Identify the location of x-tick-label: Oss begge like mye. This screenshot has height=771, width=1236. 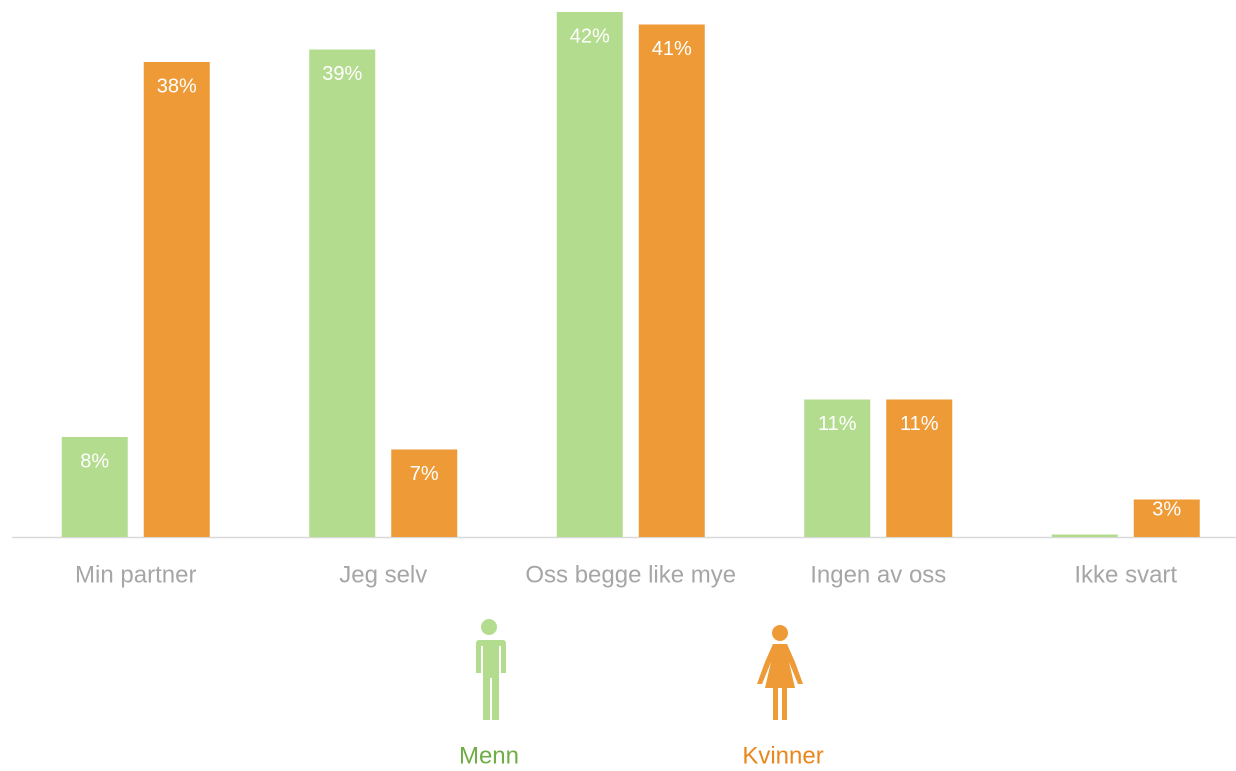
(630, 574).